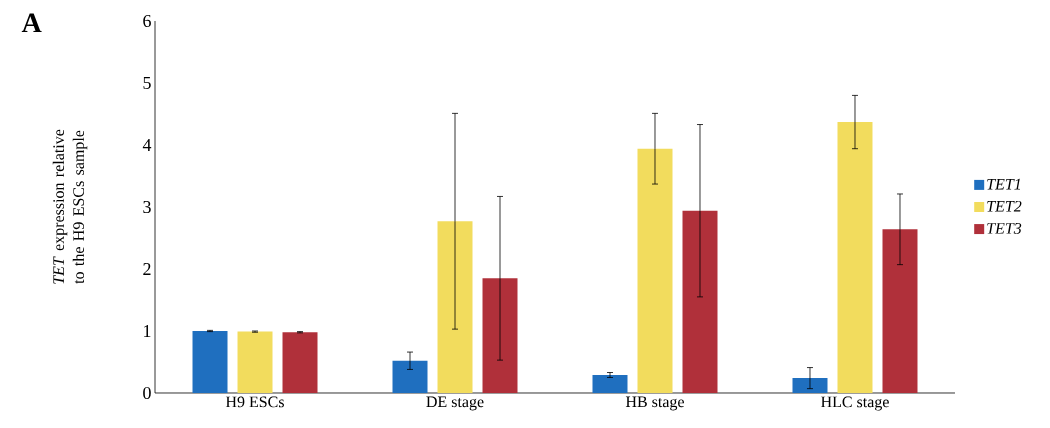 Image resolution: width=1050 pixels, height=428 pixels. What do you see at coordinates (1004, 184) in the screenshot?
I see `legend-label: TET1` at bounding box center [1004, 184].